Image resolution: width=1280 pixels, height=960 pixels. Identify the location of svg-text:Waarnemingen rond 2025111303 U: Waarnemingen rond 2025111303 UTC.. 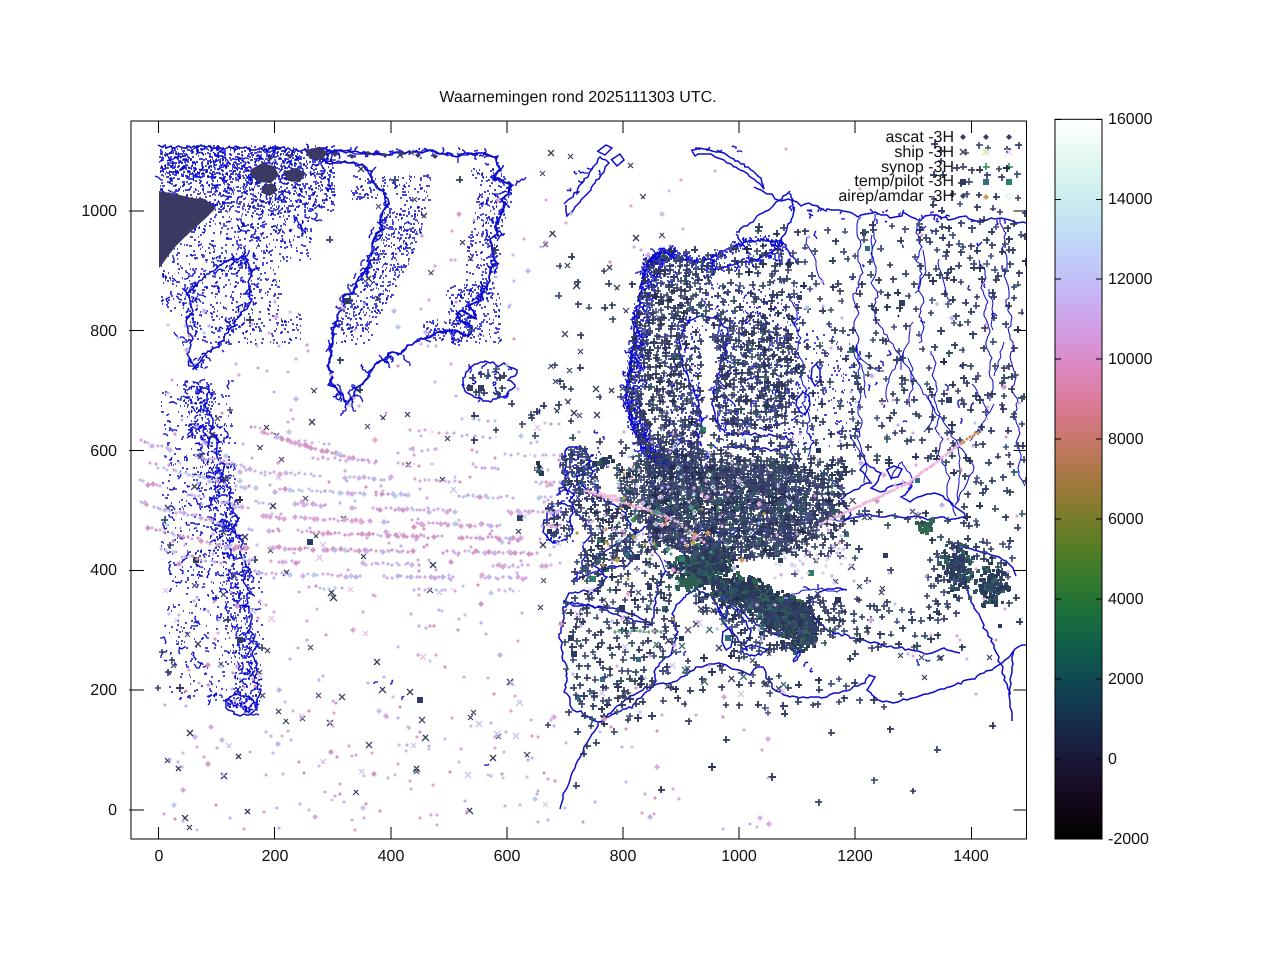
(577, 97).